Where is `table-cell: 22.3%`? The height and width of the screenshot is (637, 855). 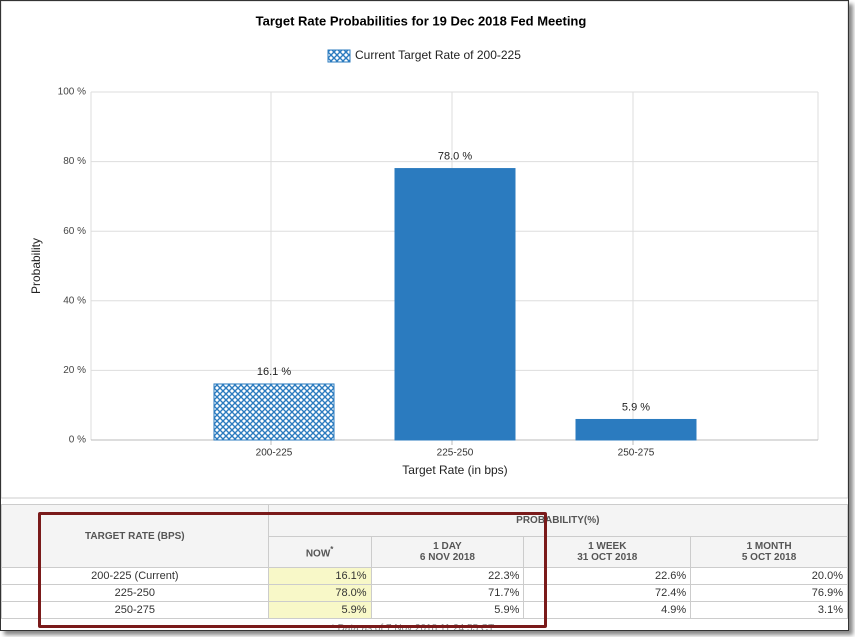
table-cell: 22.3% is located at coordinates (447, 576).